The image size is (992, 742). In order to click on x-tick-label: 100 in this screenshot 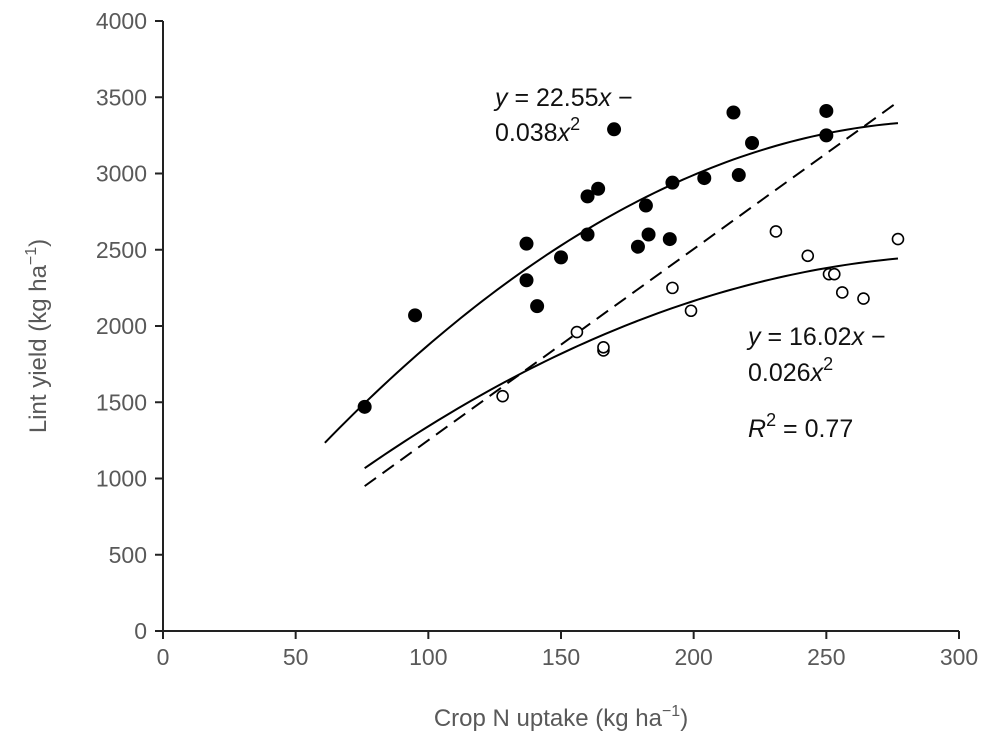, I will do `click(428, 657)`.